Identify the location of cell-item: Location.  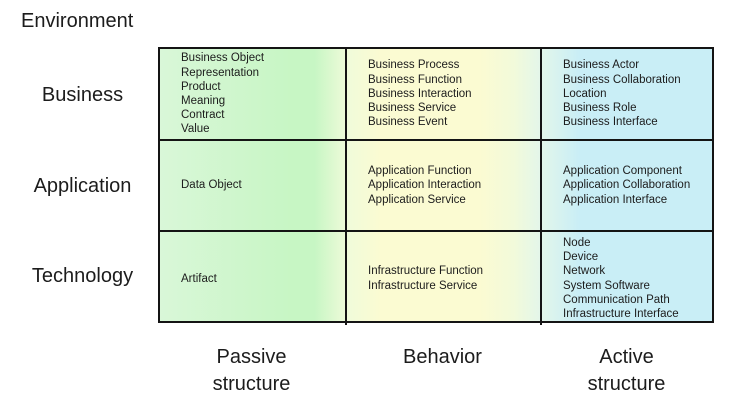
(585, 93).